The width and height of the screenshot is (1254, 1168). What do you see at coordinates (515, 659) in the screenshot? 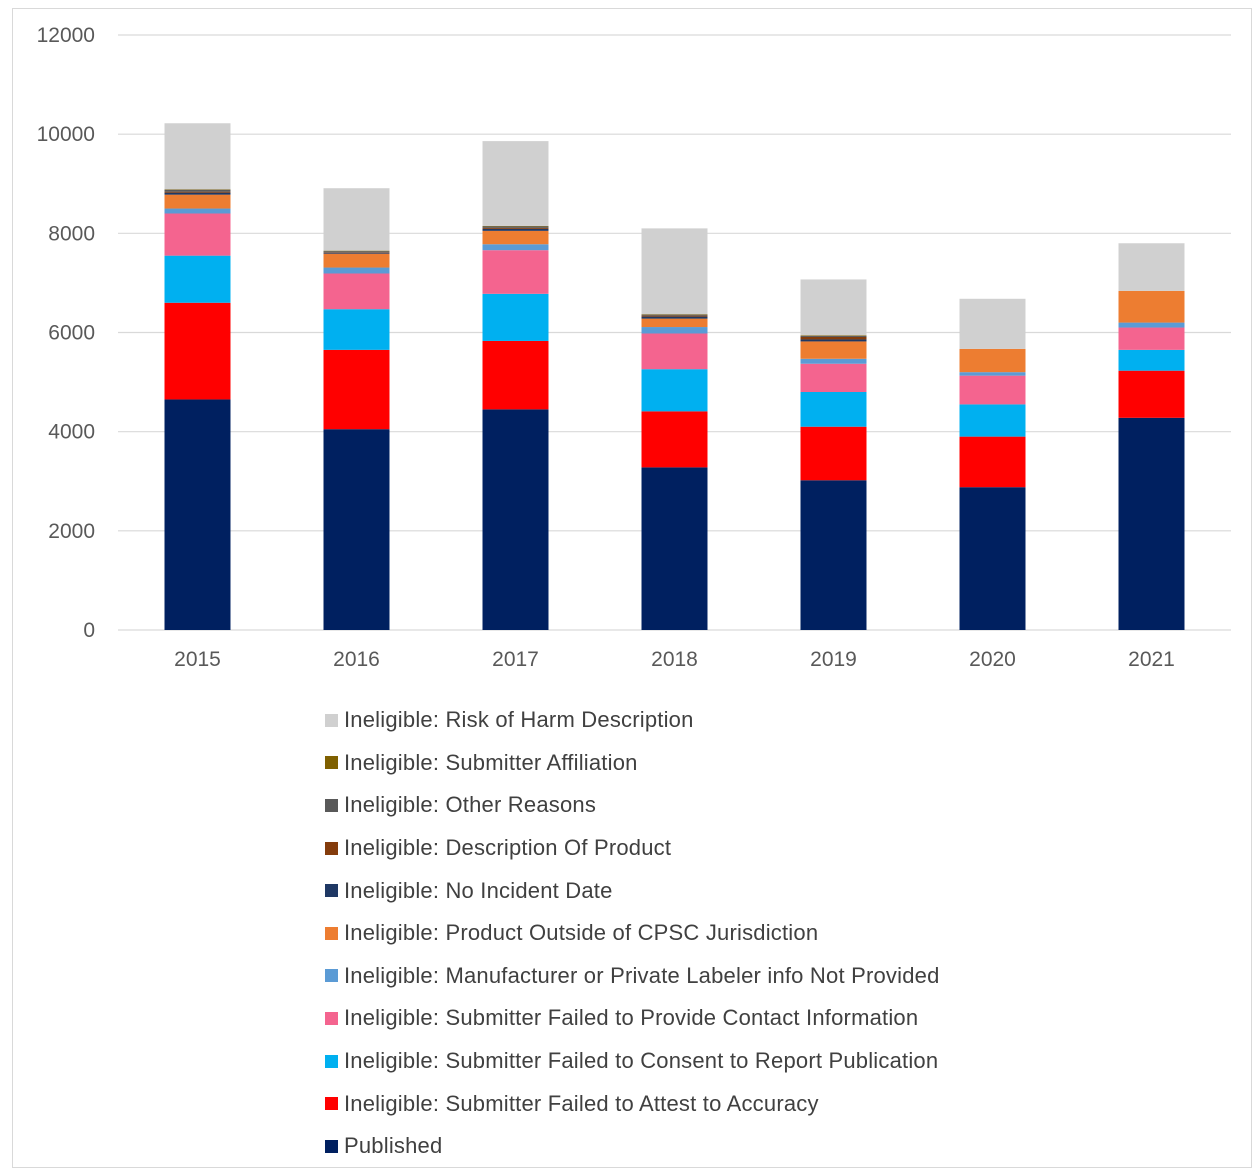
I see `x-tick-label: 2017` at bounding box center [515, 659].